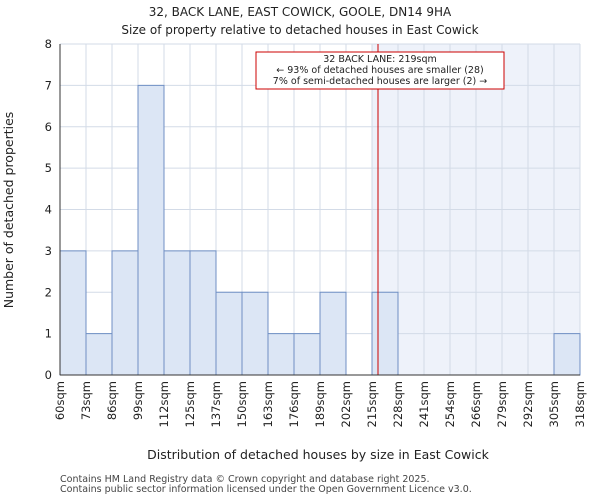 The height and width of the screenshot is (500, 600). I want to click on y-tick-label-3: 3, so click(48, 251).